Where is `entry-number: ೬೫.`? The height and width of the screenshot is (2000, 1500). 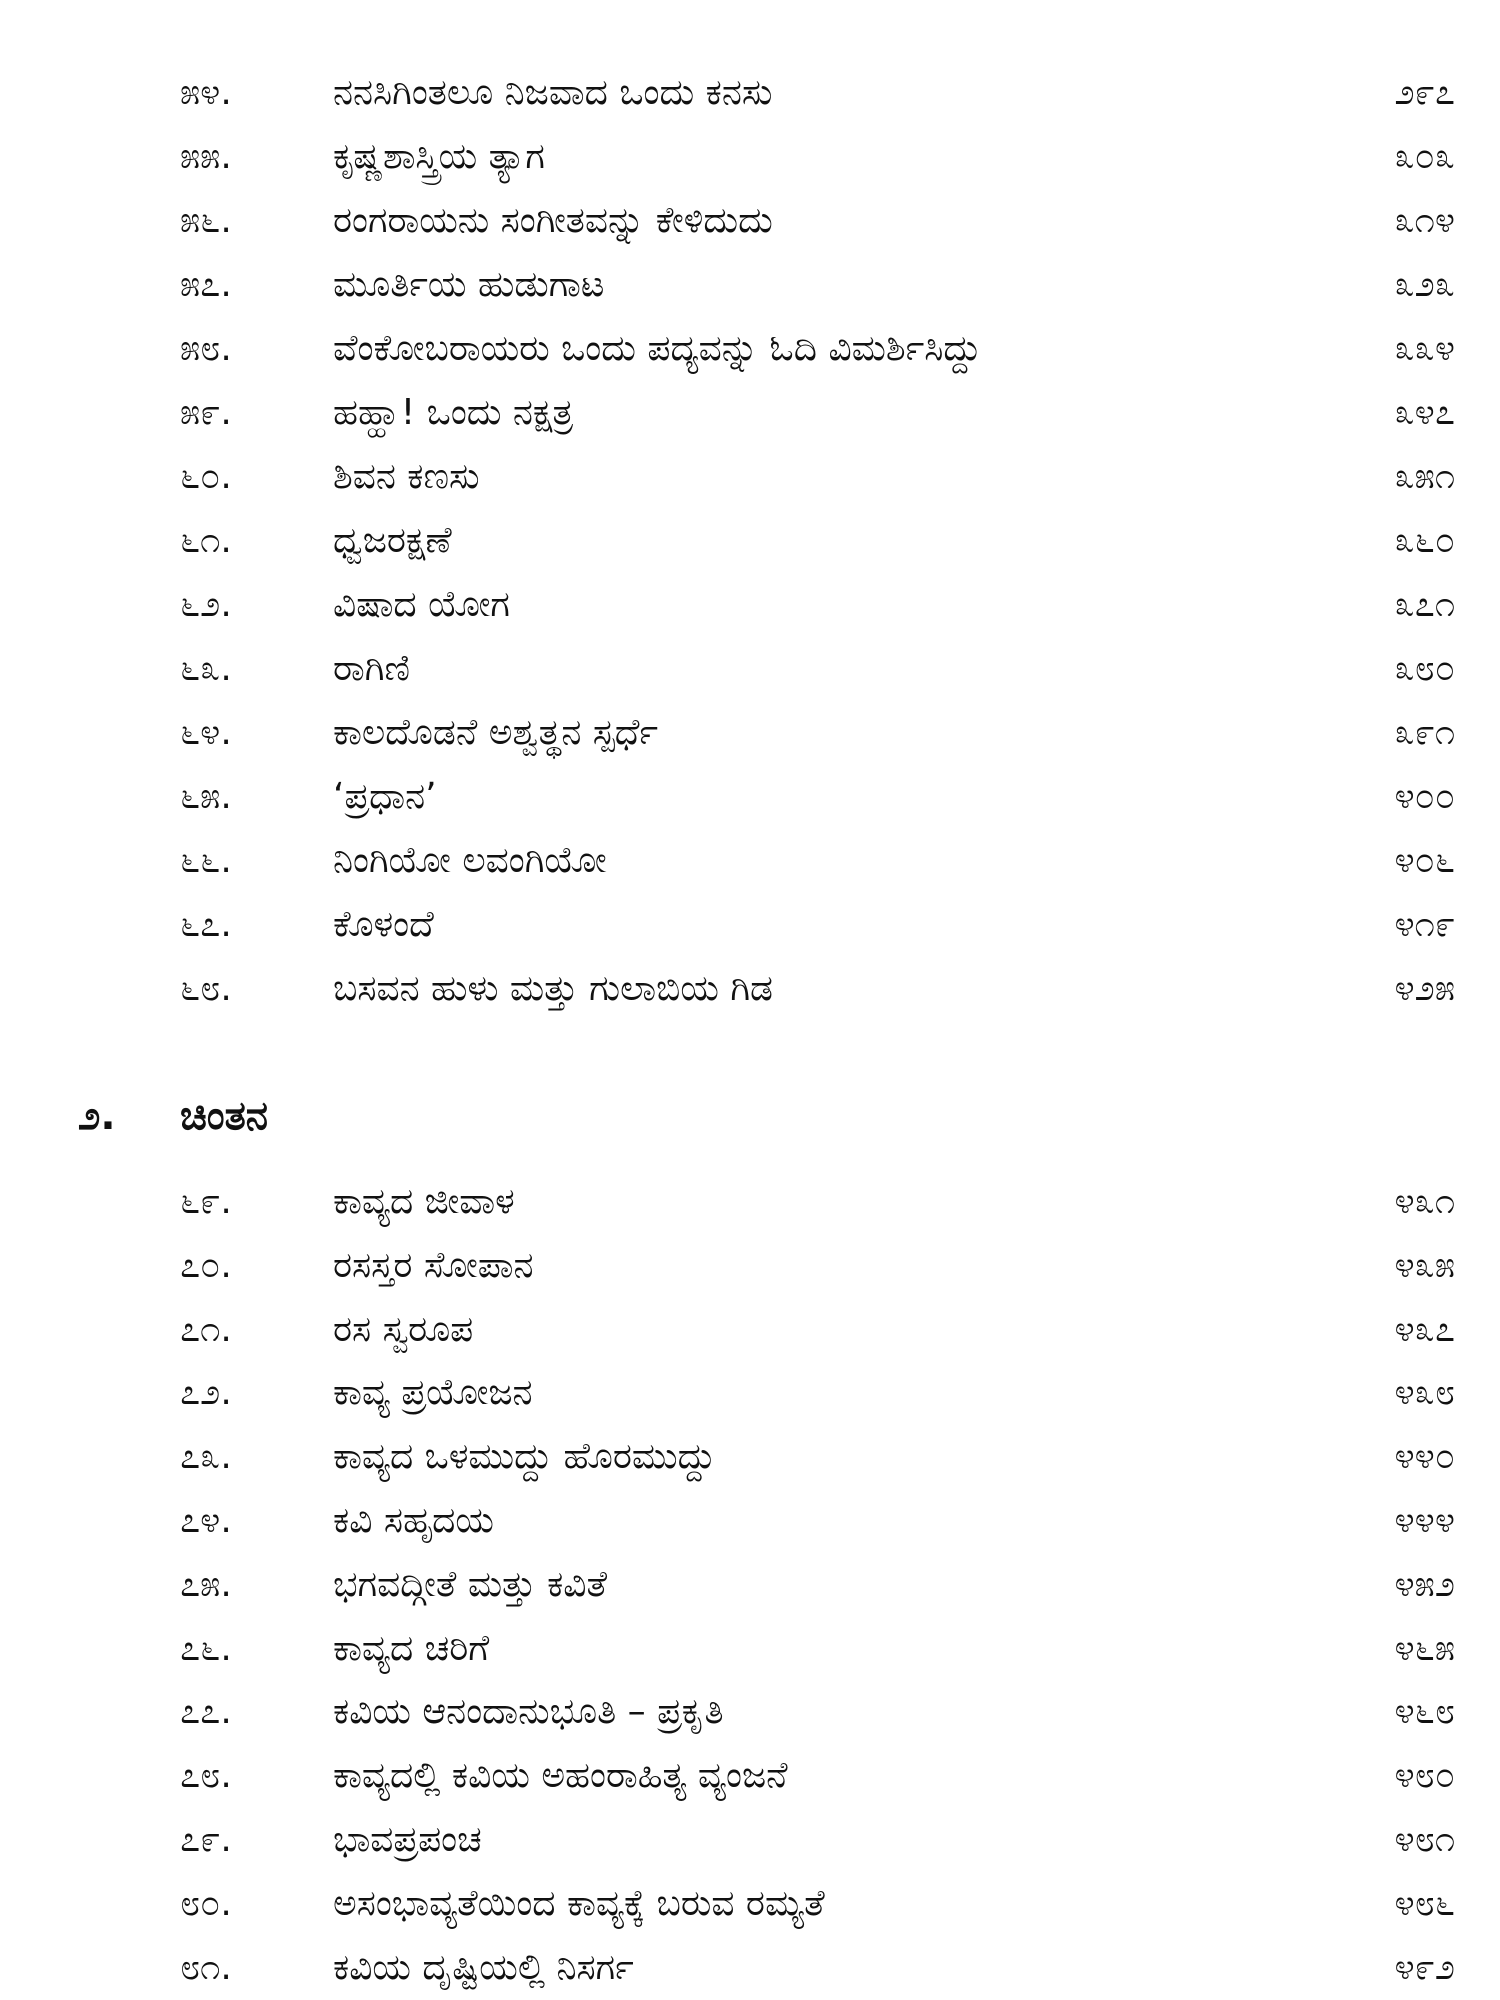
entry-number: ೬೫. is located at coordinates (206, 796).